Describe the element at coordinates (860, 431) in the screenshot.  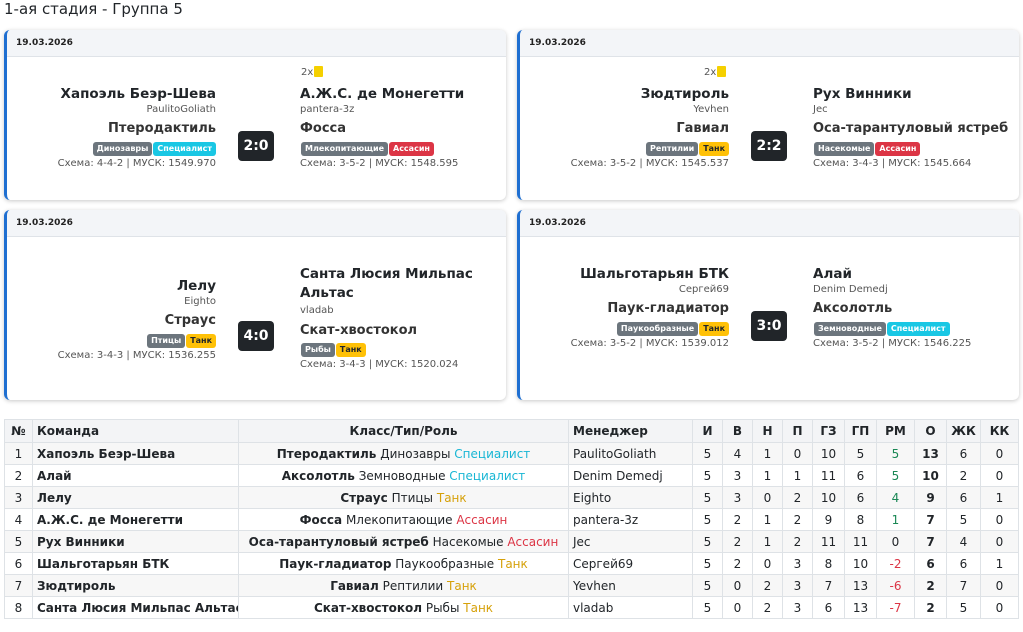
I see `col-header-goals-against: ГП` at that location.